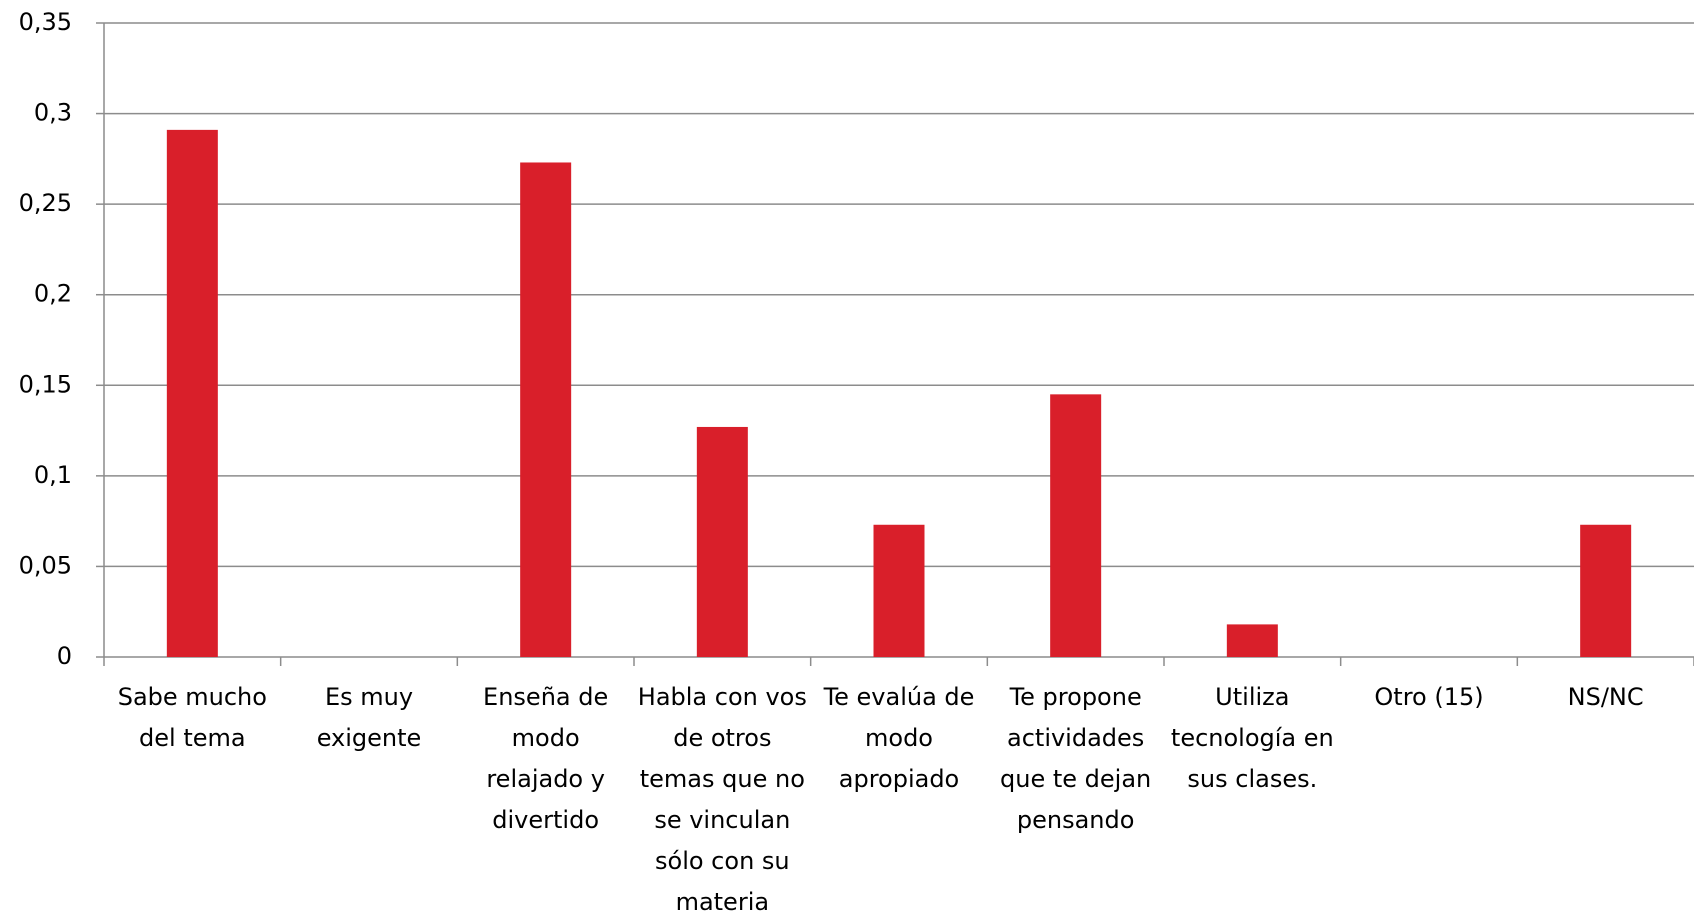  Describe the element at coordinates (899, 738) in the screenshot. I see `x-tick-label: Te evalúa de modo apropiado` at that location.